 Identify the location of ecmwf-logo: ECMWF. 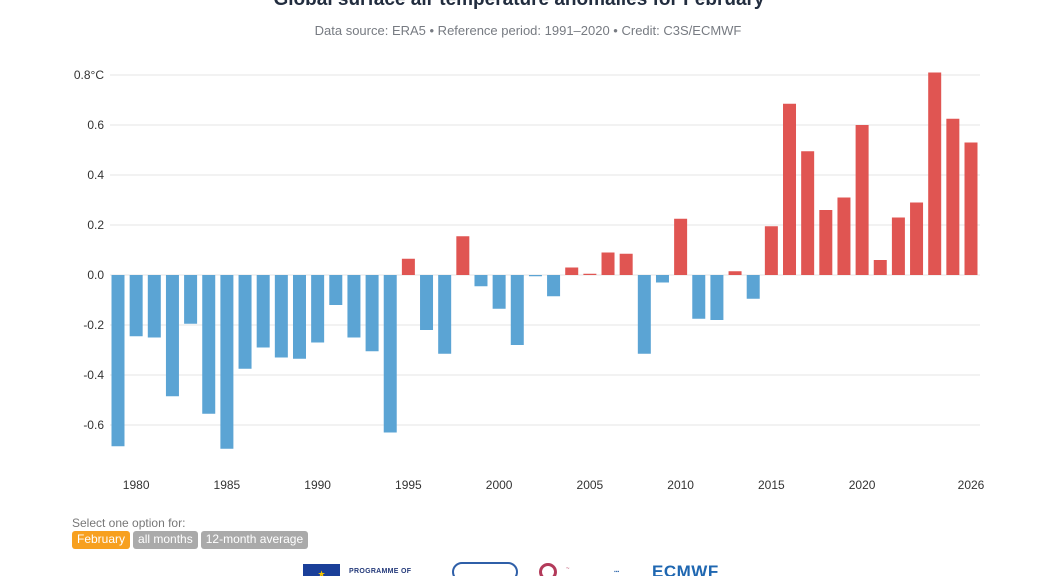
(685, 569).